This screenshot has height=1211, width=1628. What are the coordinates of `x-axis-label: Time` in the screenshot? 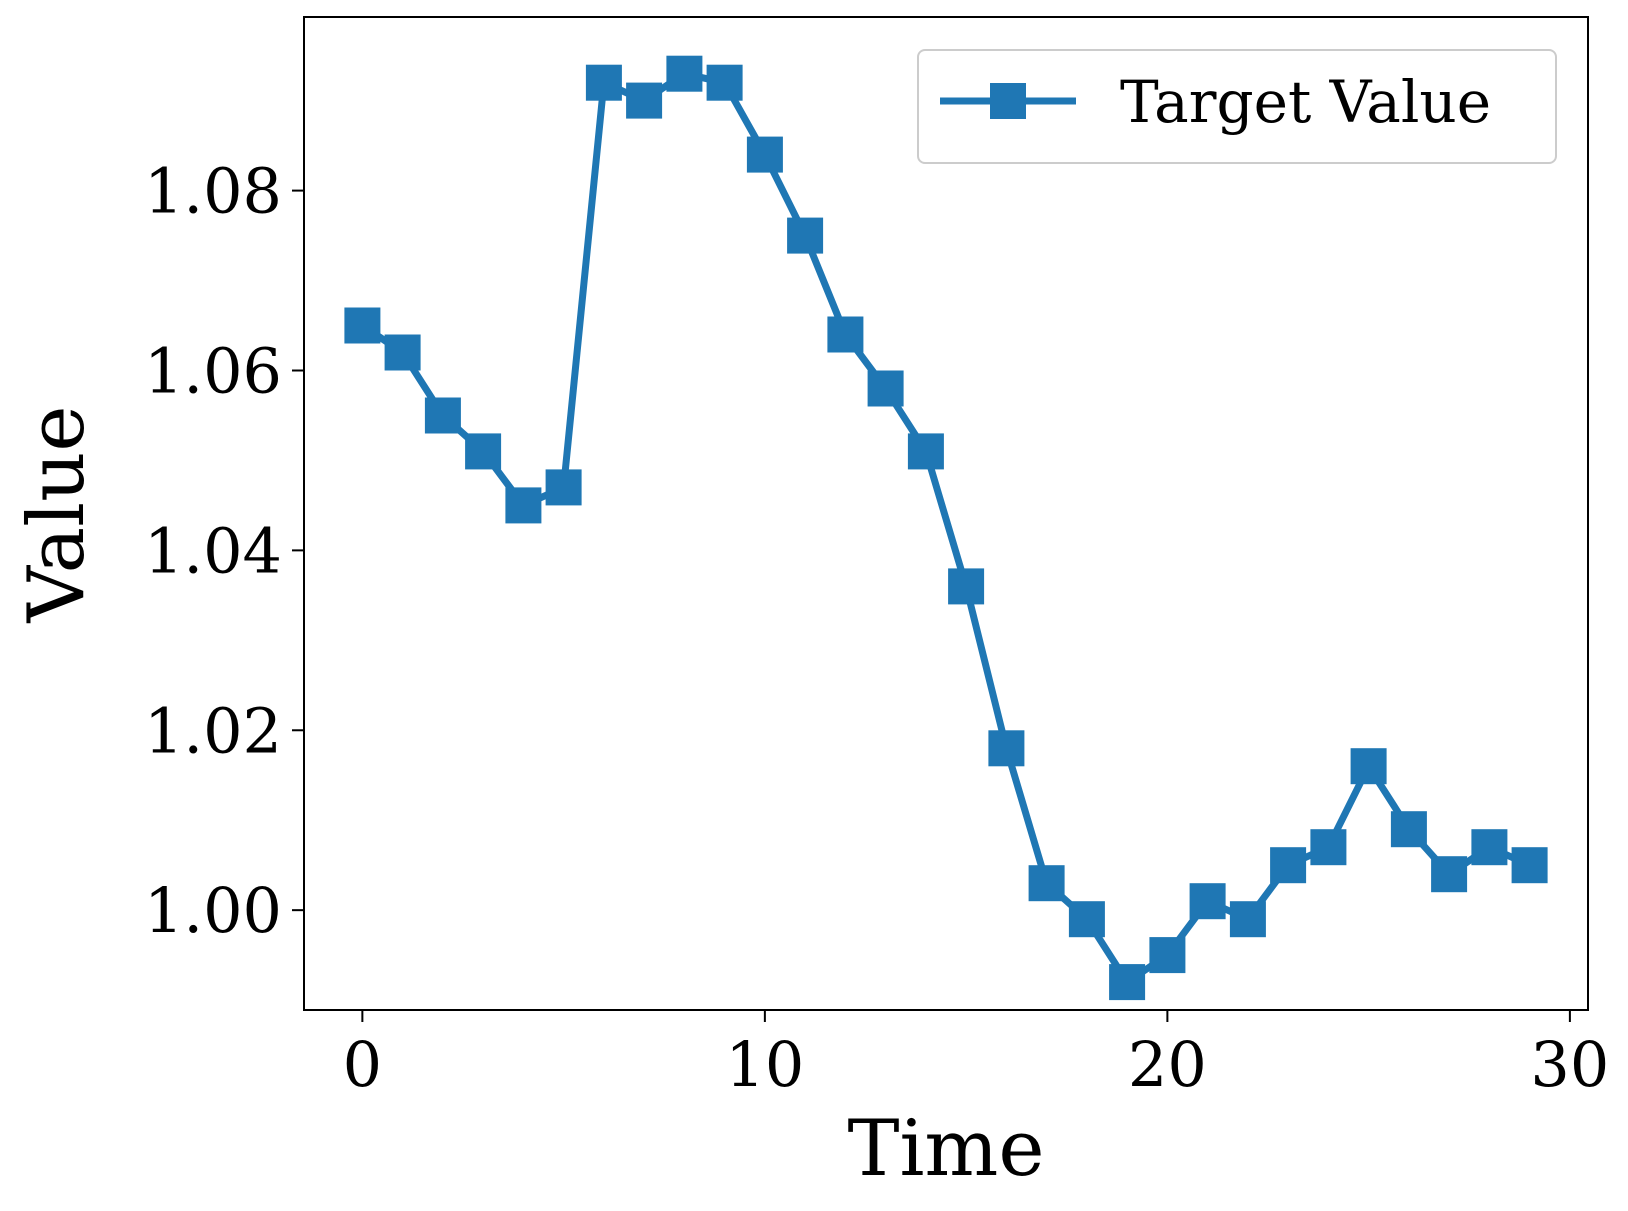 It's located at (945, 1149).